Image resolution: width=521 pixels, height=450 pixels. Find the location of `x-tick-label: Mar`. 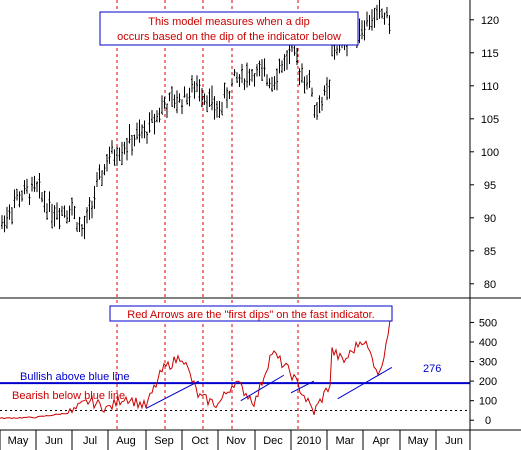

x-tick-label: Mar is located at coordinates (345, 441).